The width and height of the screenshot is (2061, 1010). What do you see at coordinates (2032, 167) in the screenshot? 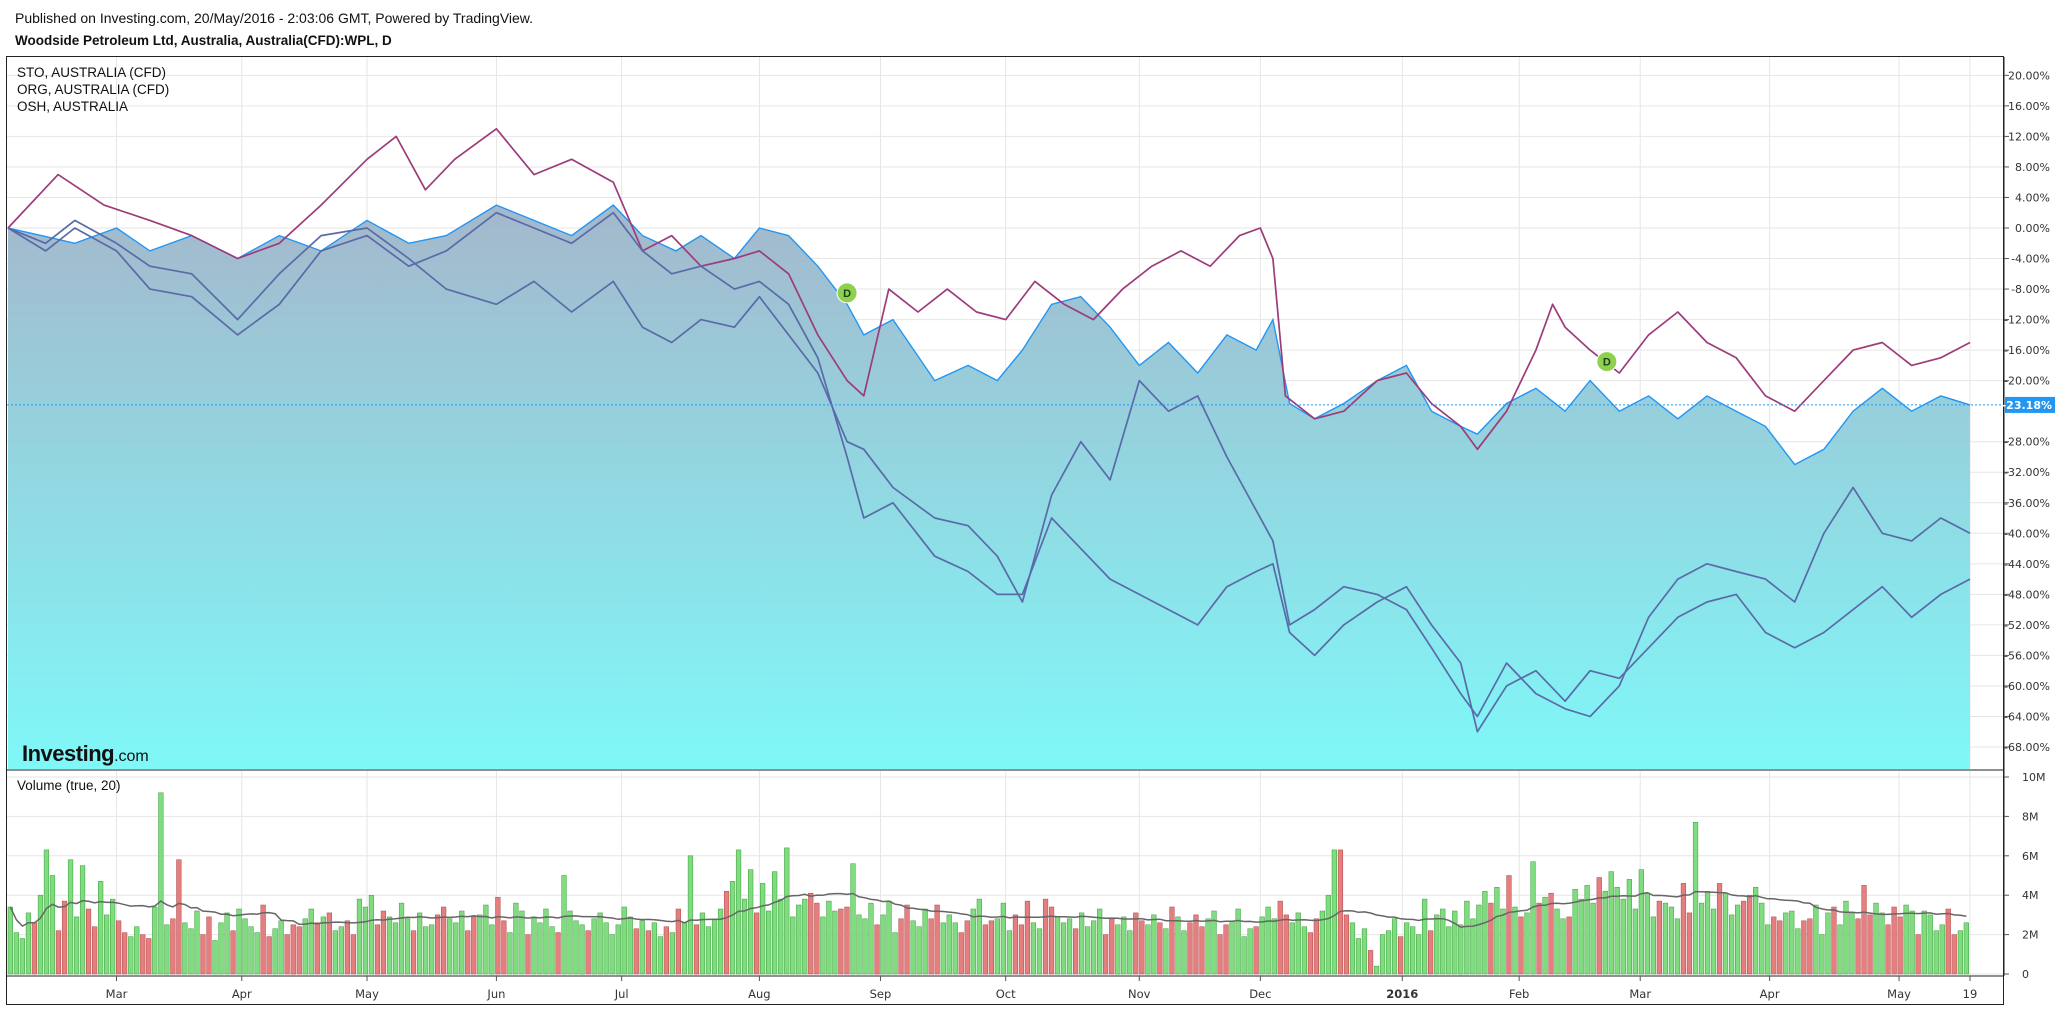
I see `price-axis-label: 8.00%` at bounding box center [2032, 167].